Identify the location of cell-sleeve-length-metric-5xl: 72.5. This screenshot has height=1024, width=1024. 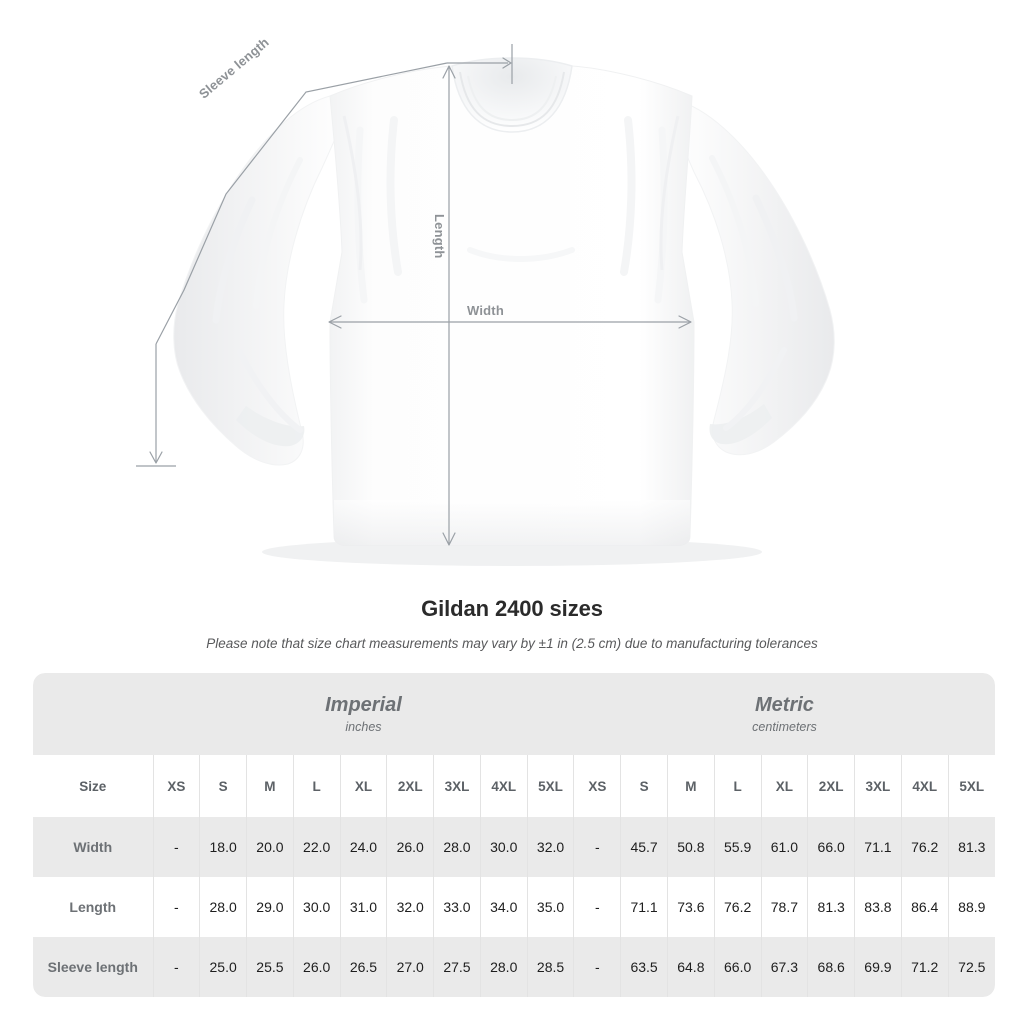
(971, 967).